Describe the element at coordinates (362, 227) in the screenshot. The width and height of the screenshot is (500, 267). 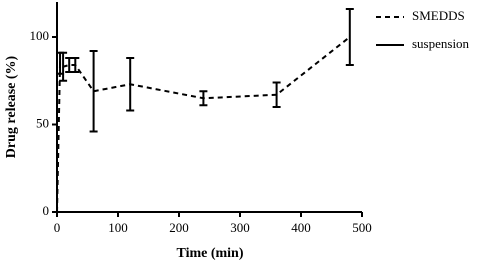
I see `x-tick-label: 500` at that location.